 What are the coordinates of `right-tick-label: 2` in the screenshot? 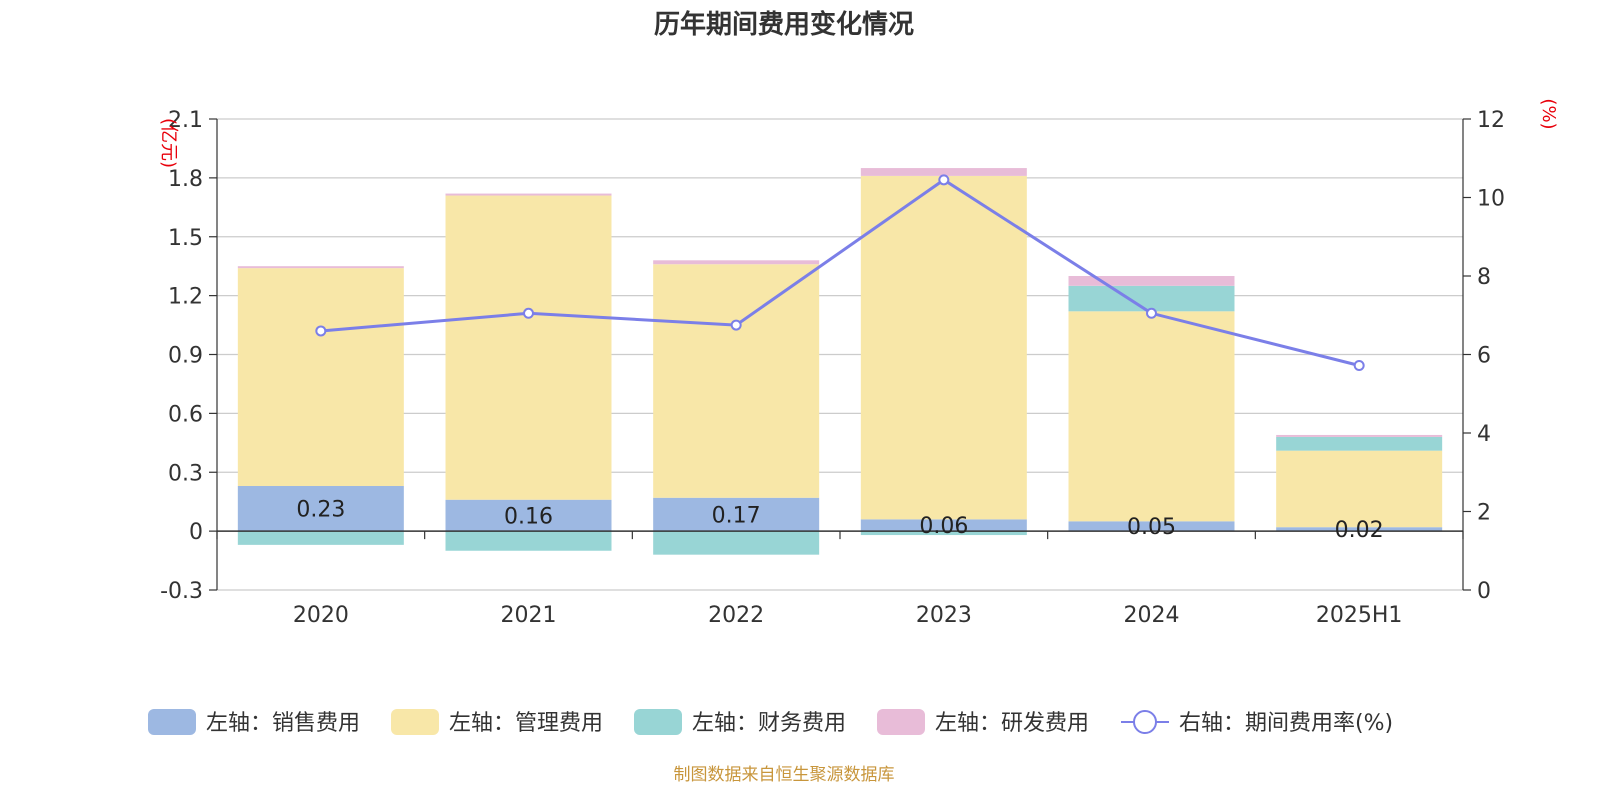 It's located at (1484, 513).